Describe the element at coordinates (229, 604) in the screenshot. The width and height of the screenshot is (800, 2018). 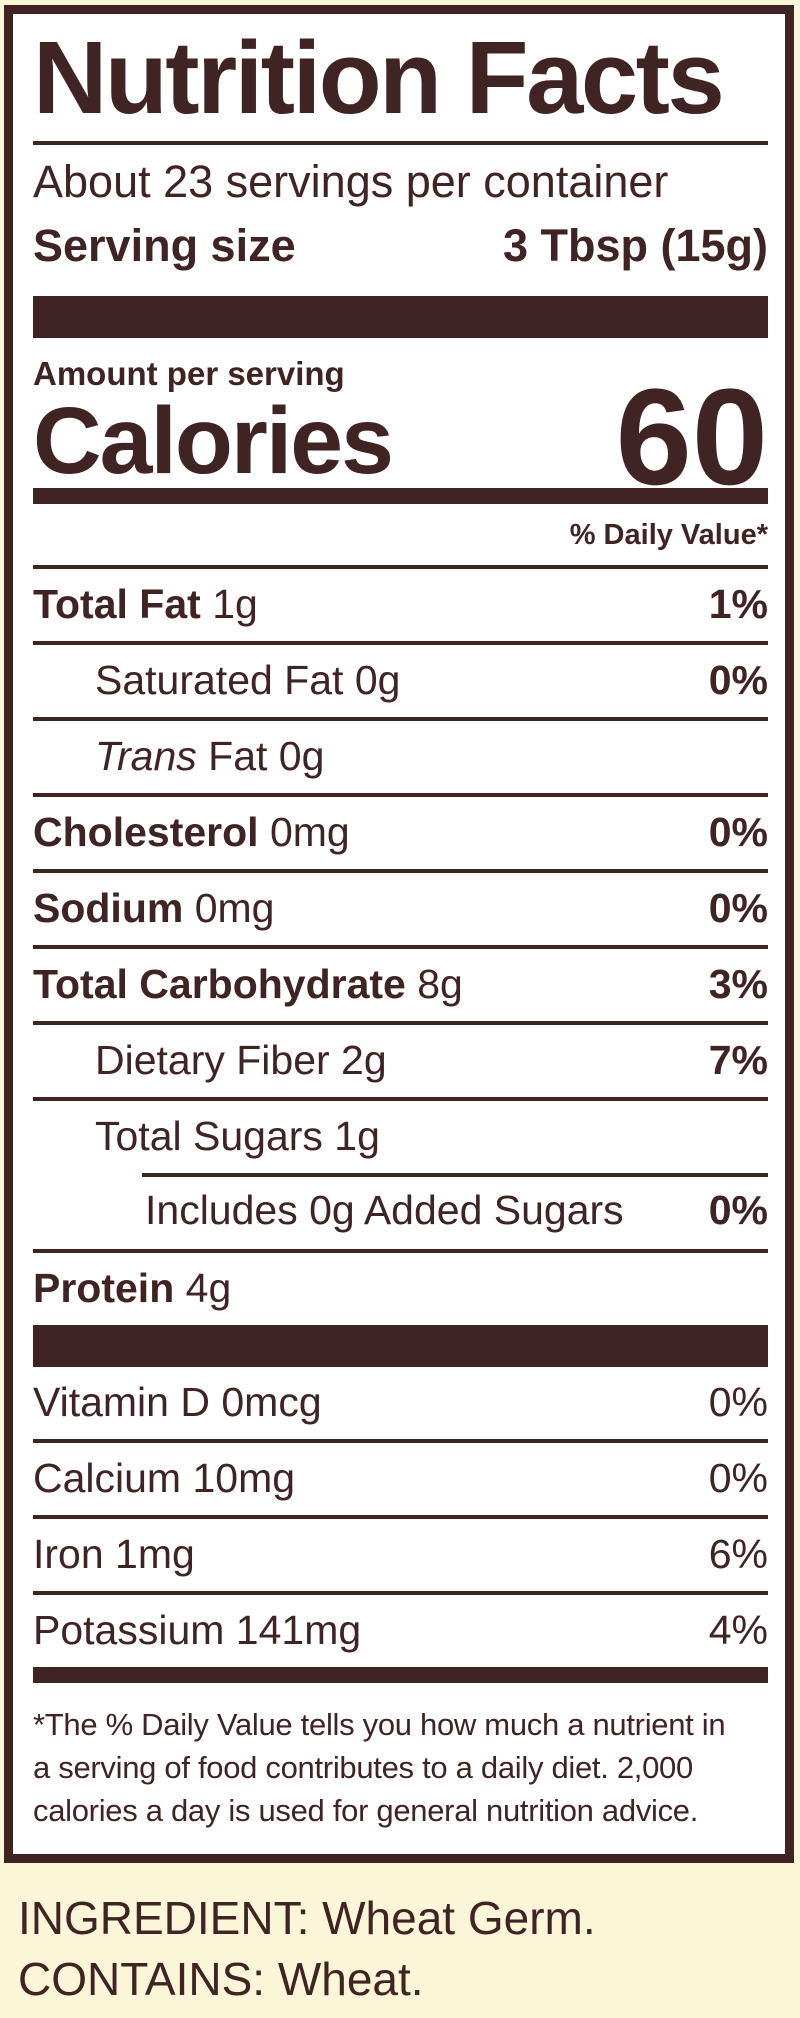
I see `nutrient-amount: 1g` at that location.